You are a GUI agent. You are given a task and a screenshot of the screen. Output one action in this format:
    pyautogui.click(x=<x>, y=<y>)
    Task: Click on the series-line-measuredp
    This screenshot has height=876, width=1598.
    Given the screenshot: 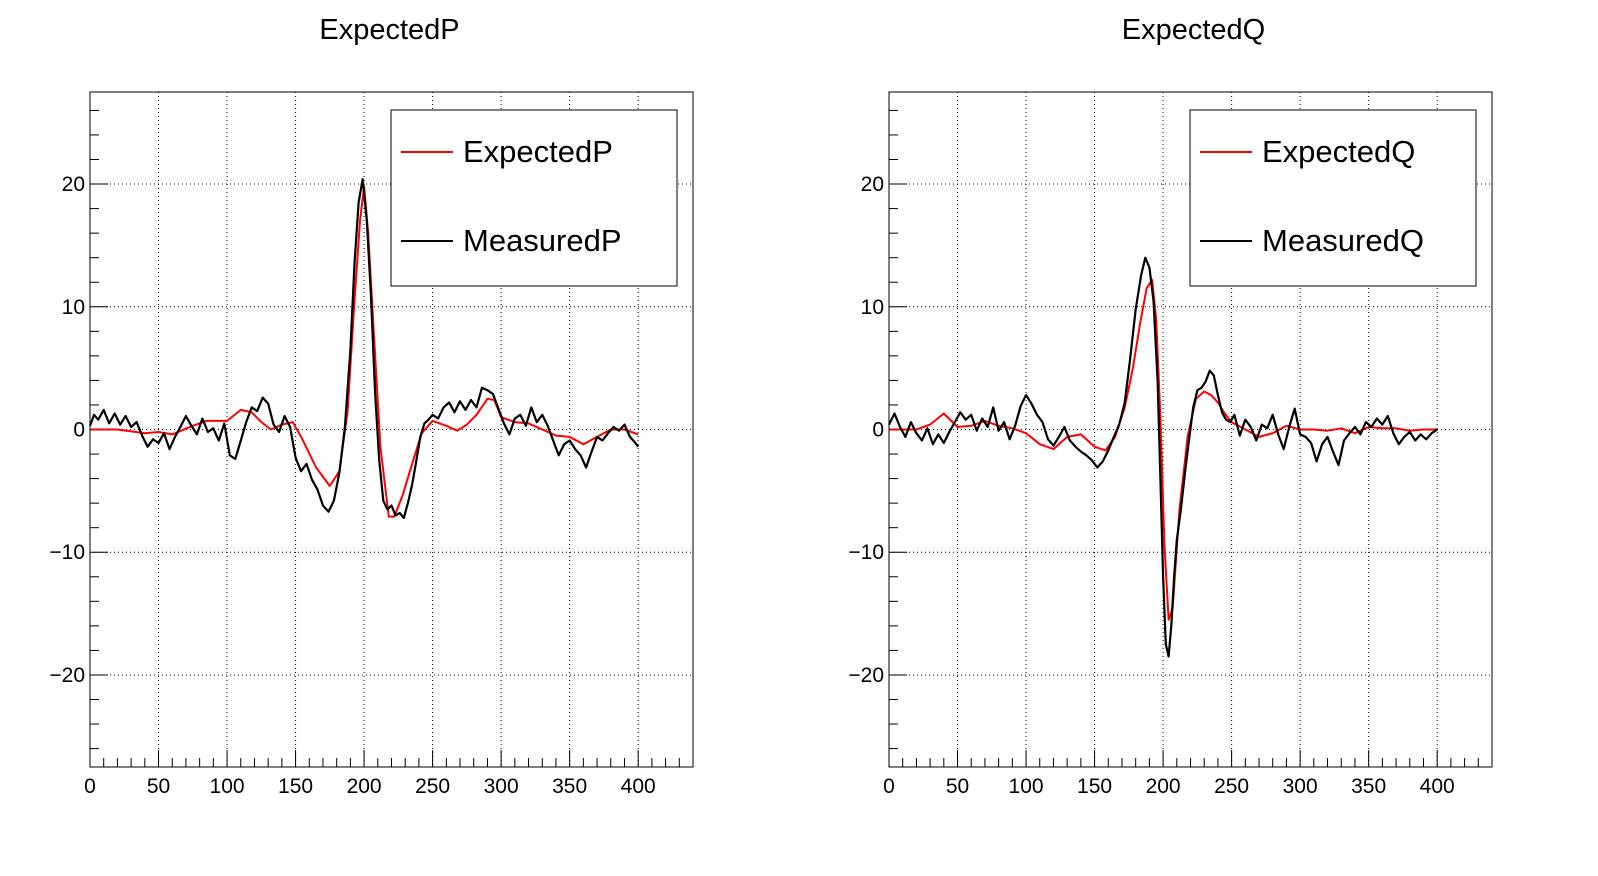 What is the action you would take?
    pyautogui.click(x=364, y=349)
    